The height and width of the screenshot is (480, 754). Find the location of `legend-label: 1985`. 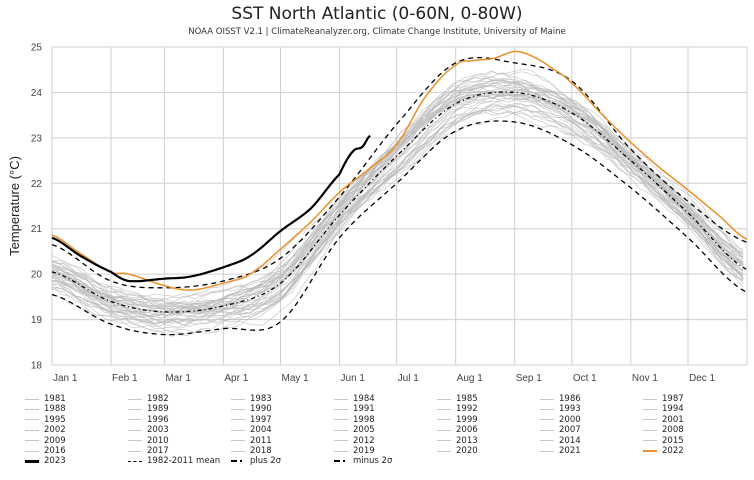

legend-label: 1985 is located at coordinates (467, 399).